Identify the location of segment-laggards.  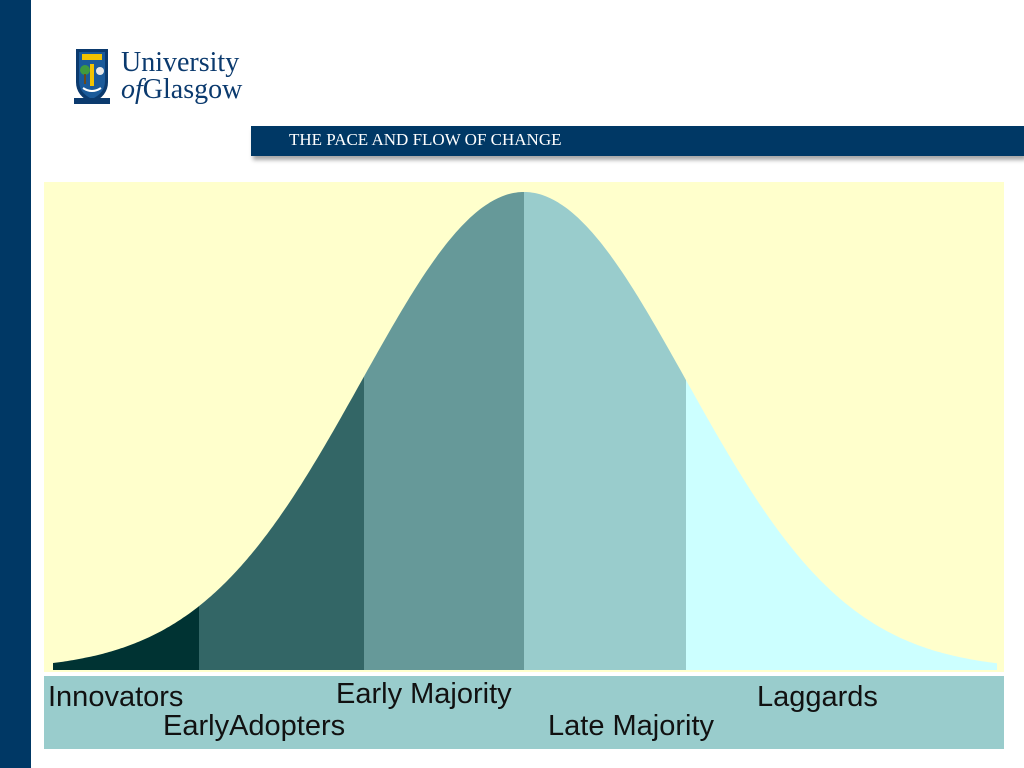
(841, 525).